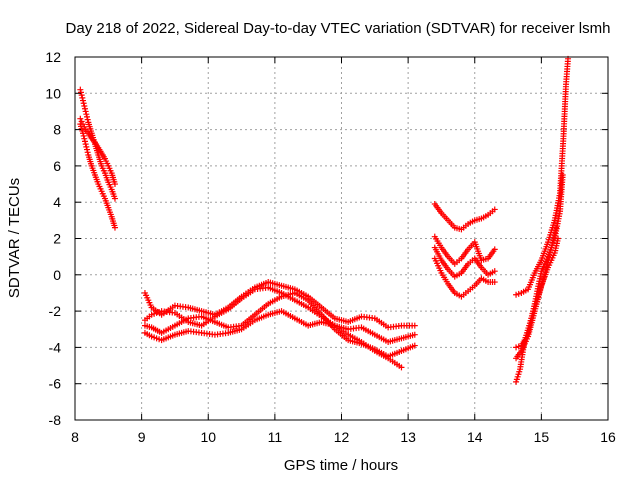 This screenshot has height=480, width=640. I want to click on series-arc-8c, so click(97, 176).